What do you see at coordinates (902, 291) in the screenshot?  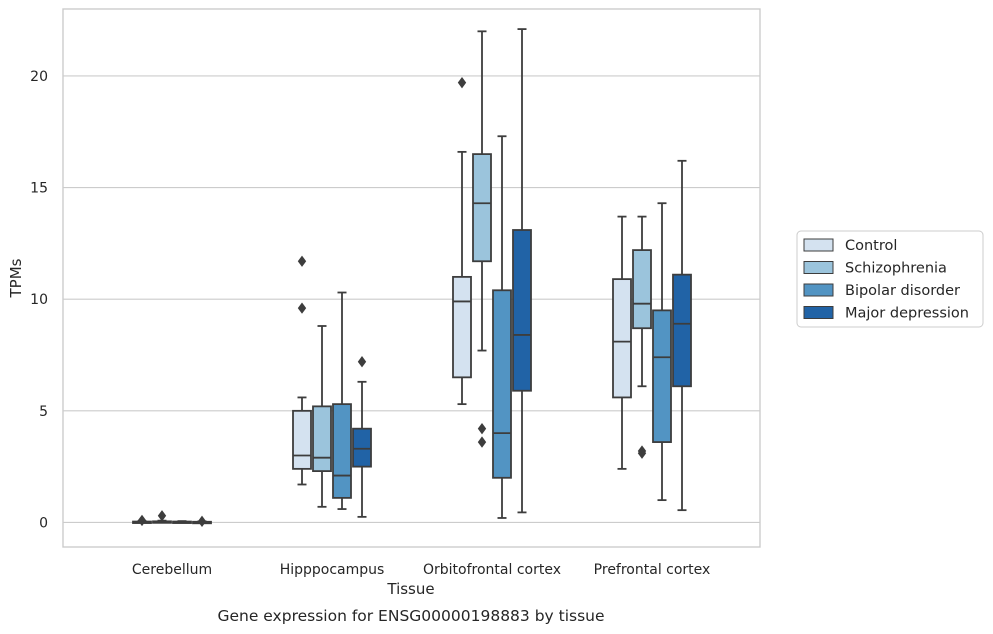 I see `legend-label: Bipolar disorder` at bounding box center [902, 291].